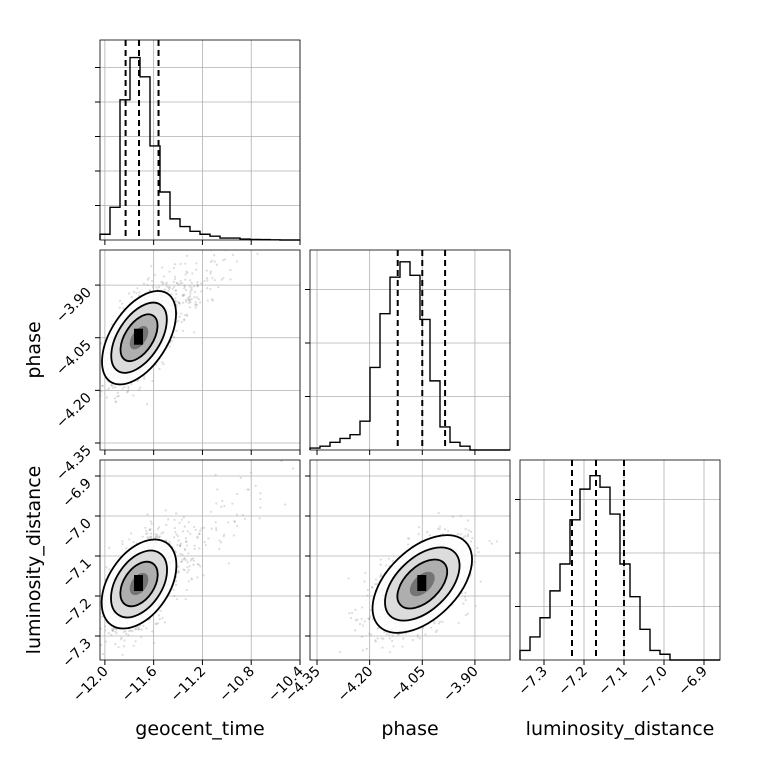  Describe the element at coordinates (139, 583) in the screenshot. I see `density-peak` at that location.